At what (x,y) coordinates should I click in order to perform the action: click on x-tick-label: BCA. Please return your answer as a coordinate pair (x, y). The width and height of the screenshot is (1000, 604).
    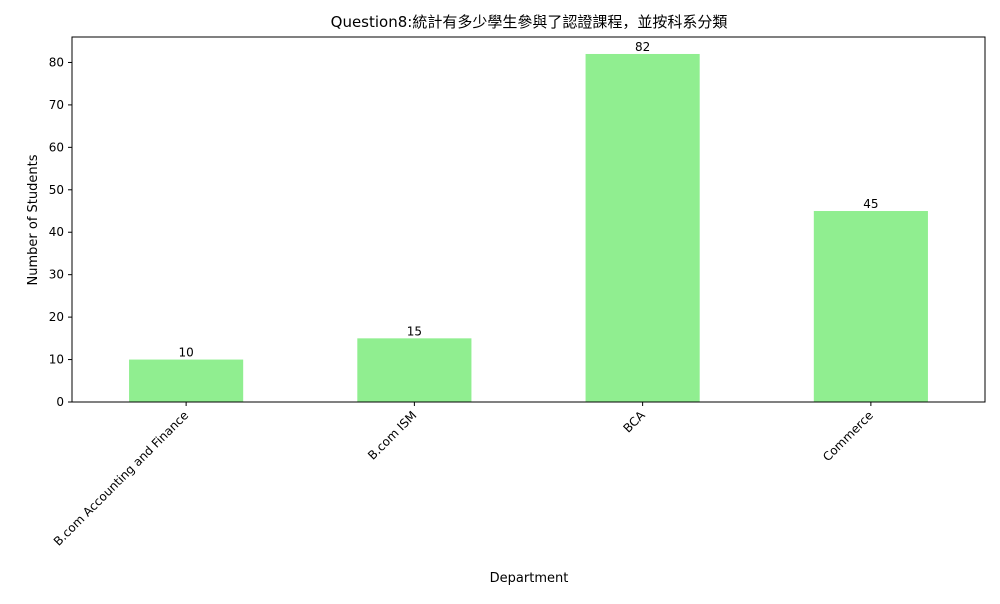
    Looking at the image, I should click on (634, 422).